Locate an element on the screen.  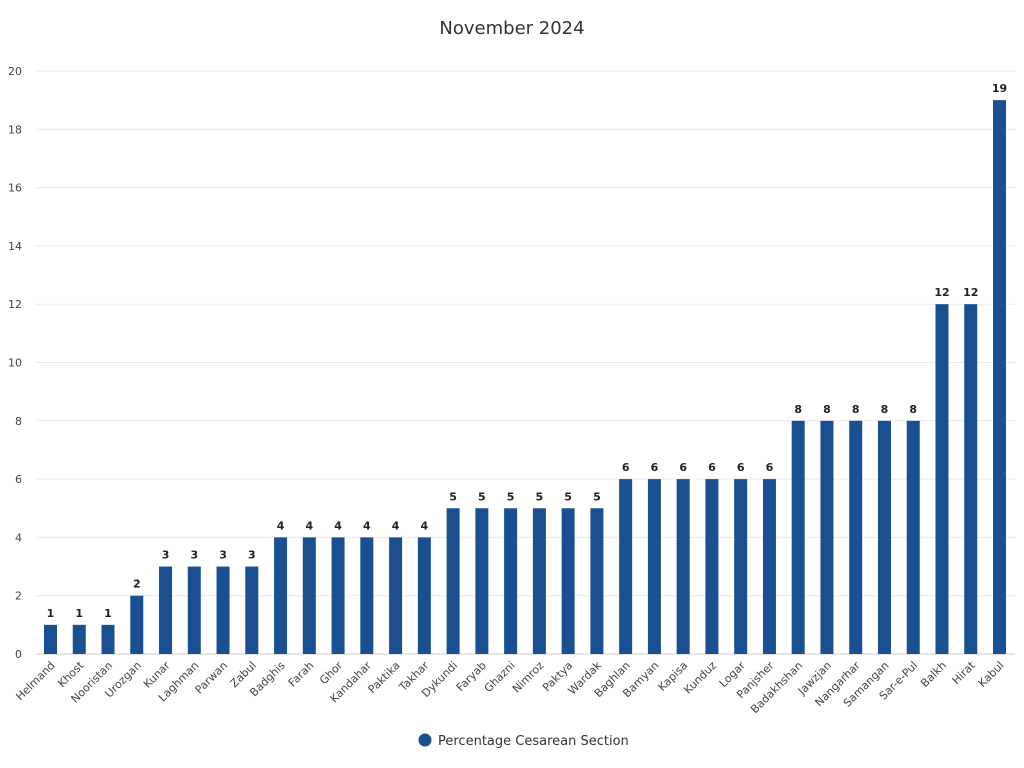
bar-dykundi is located at coordinates (453, 581).